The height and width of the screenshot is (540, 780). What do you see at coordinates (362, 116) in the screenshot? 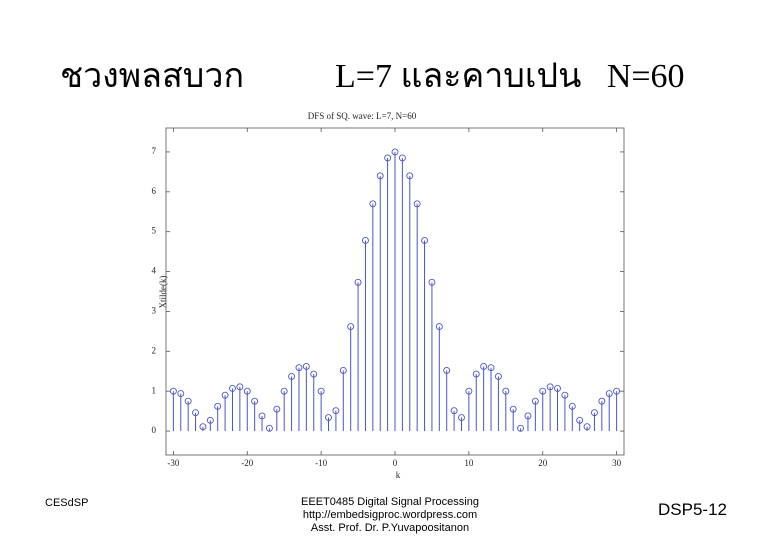
I see `chart-title: DFS of SQ. wave: L=7, N=60` at bounding box center [362, 116].